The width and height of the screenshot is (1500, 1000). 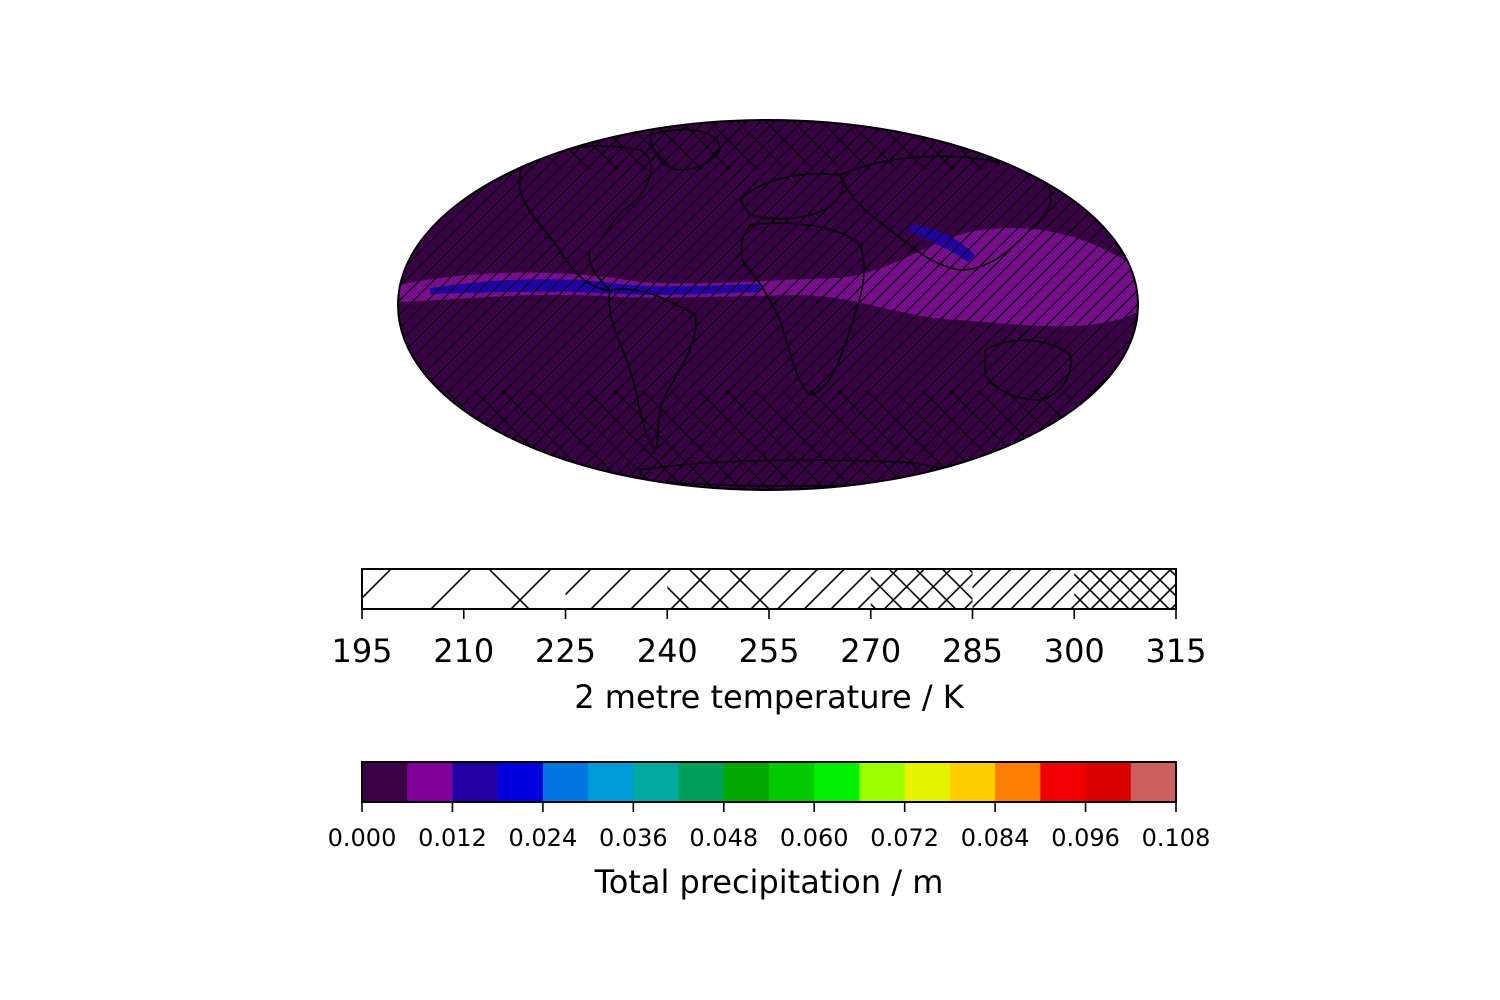 What do you see at coordinates (768, 440) in the screenshot?
I see `temperature-hatch-cross-south` at bounding box center [768, 440].